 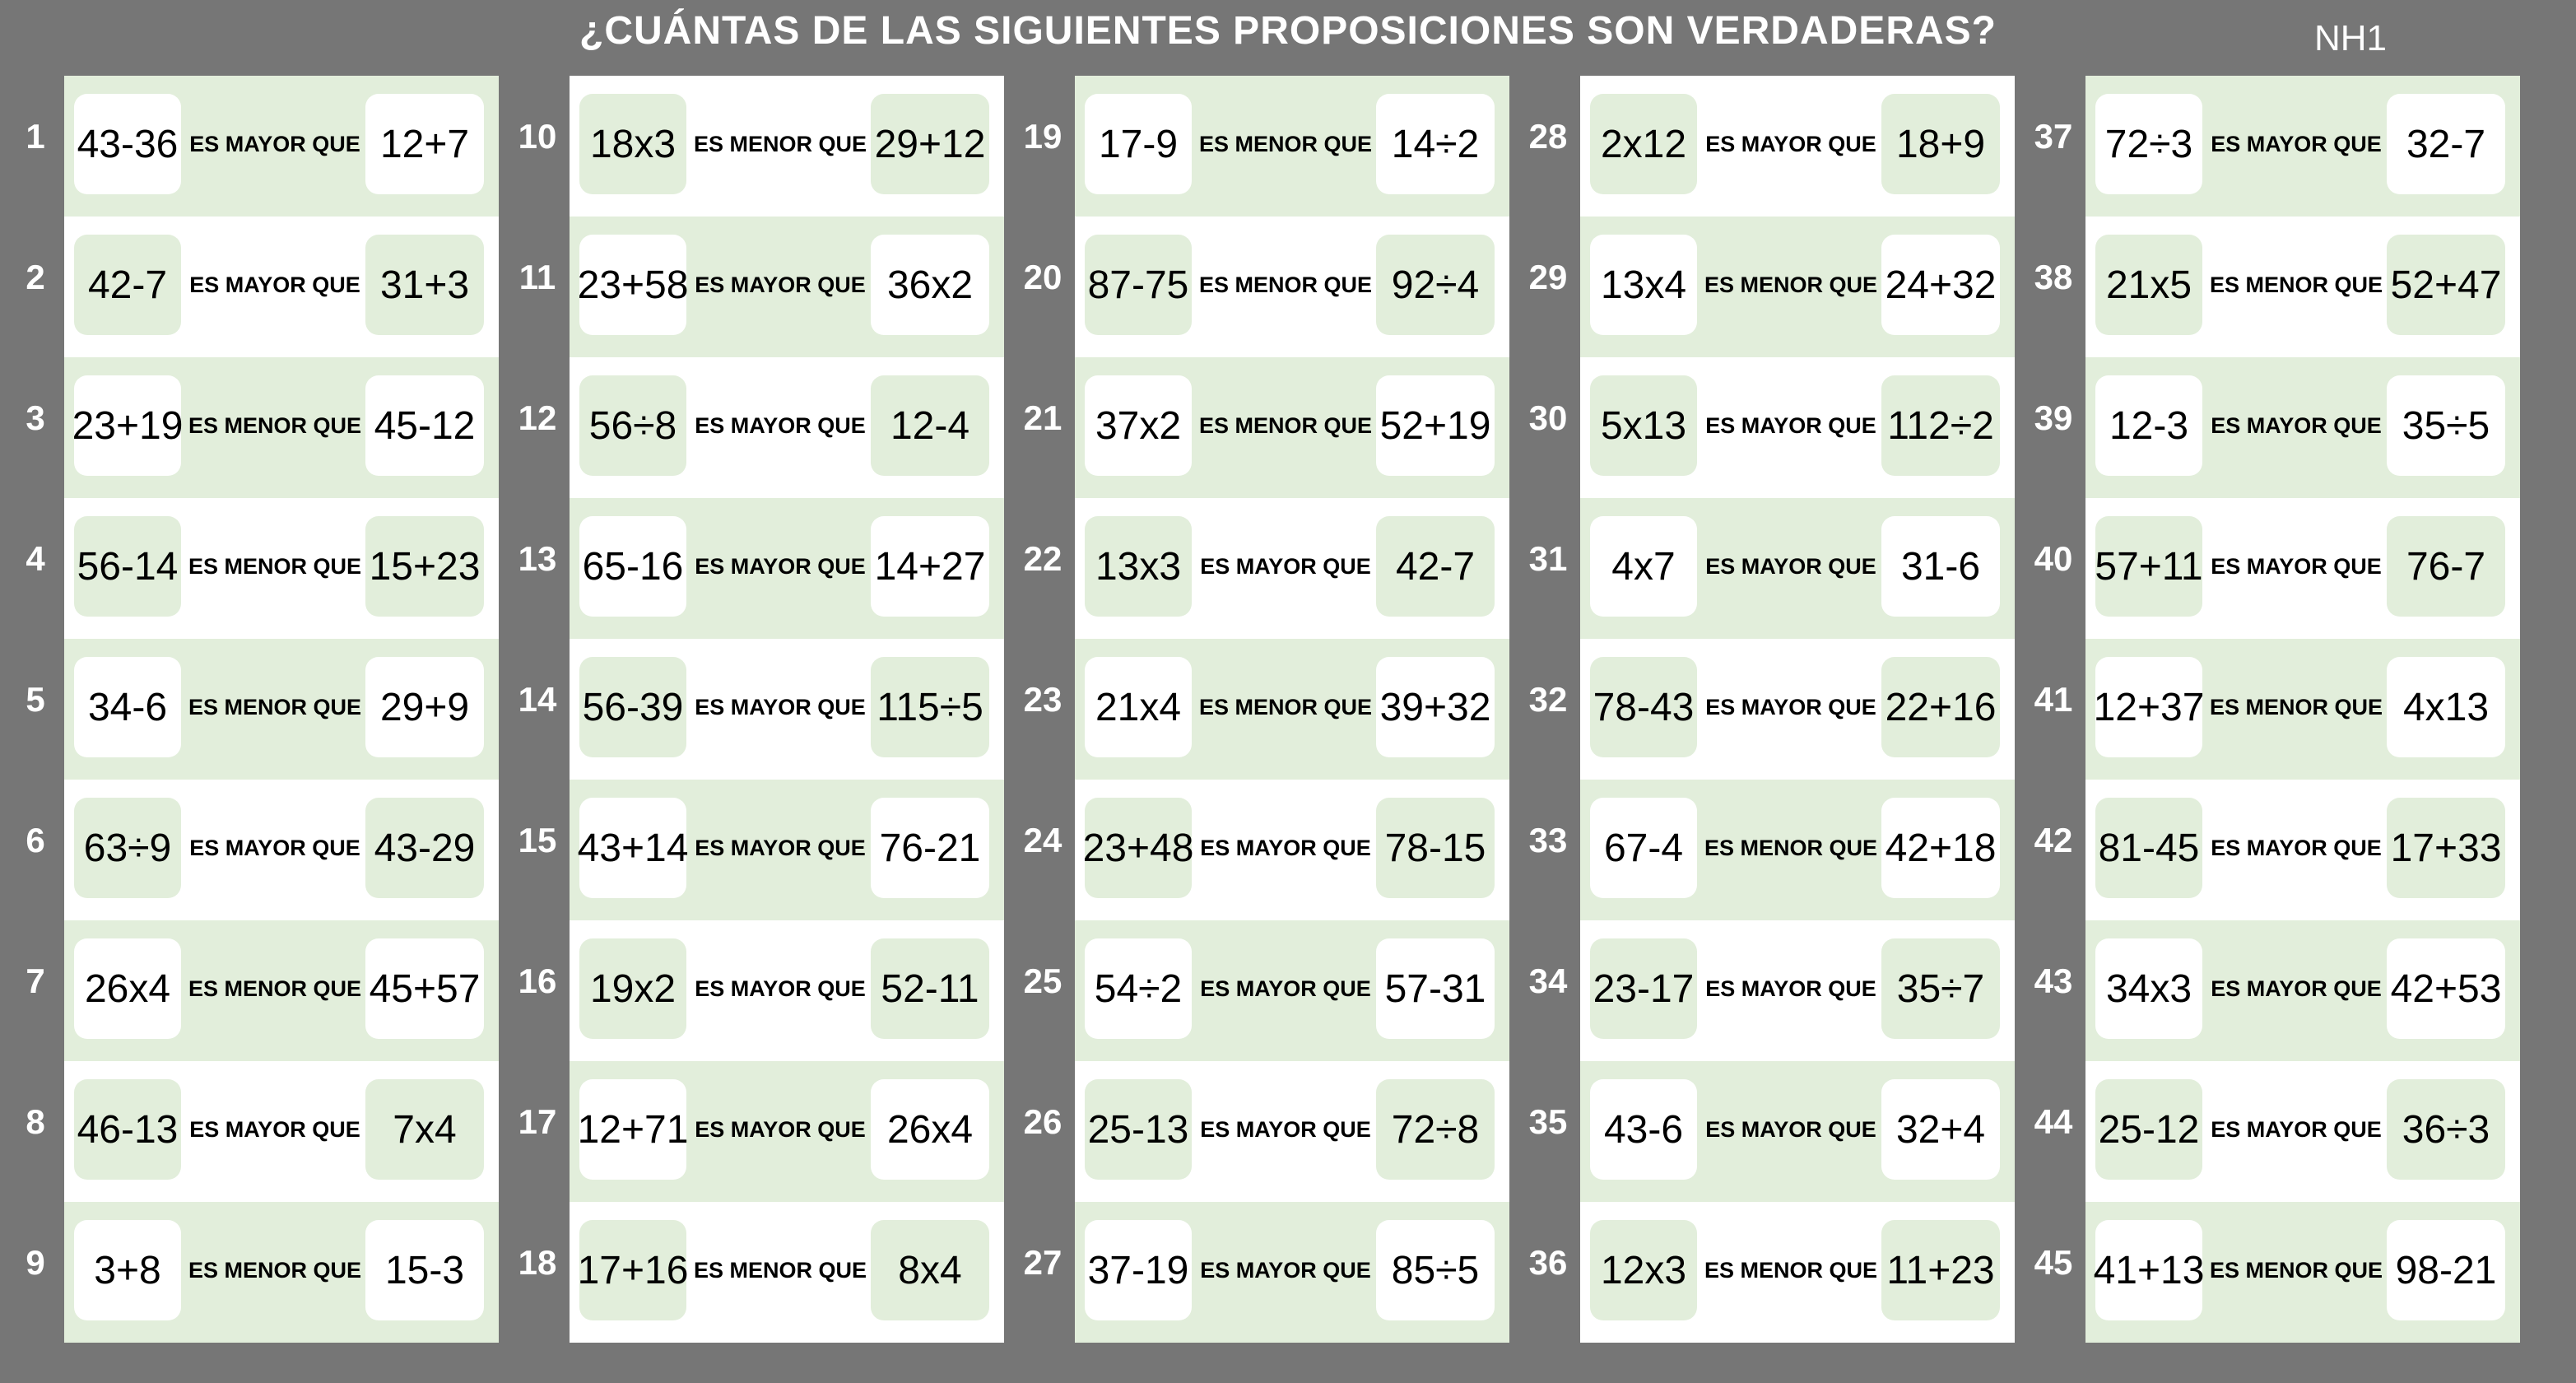 I want to click on right-expression: 22+16, so click(x=1941, y=707).